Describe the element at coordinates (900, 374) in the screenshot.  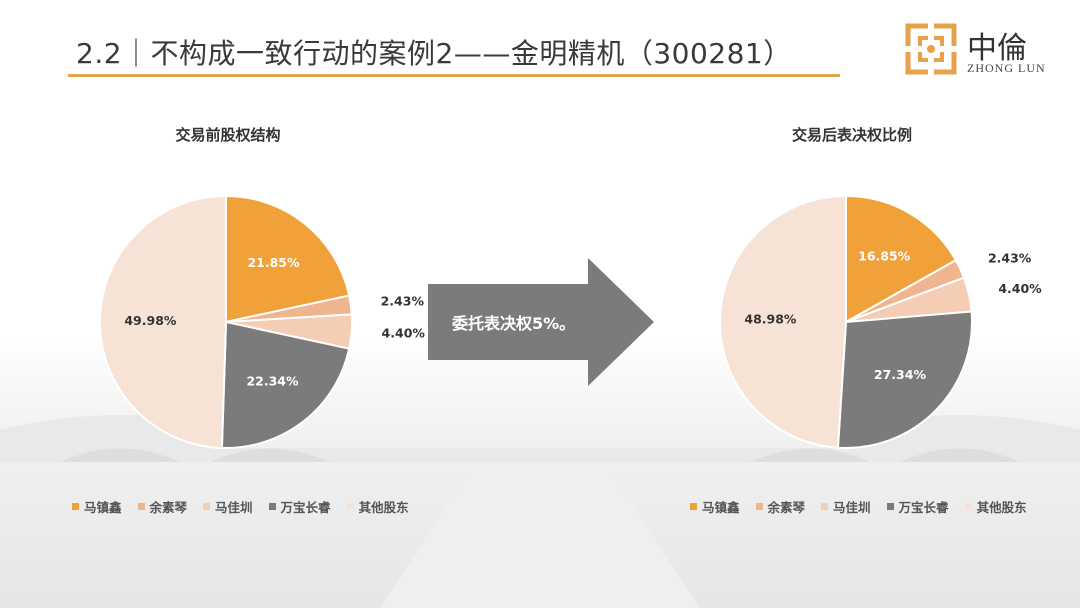
I see `pie-data-label-4: 27.34%` at that location.